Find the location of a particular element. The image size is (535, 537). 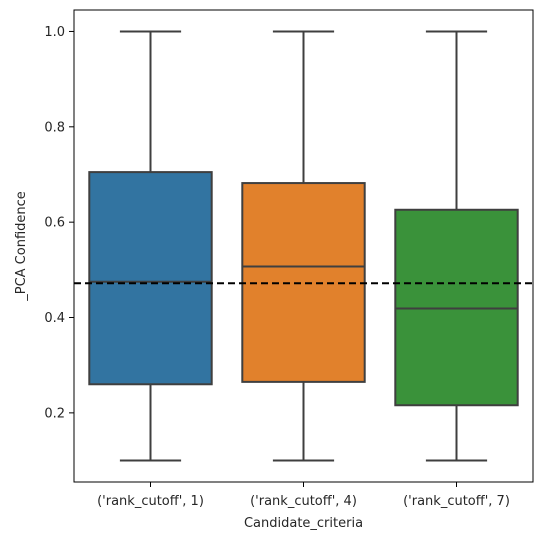

x-tick-label: ('rank_cutoff', 1) is located at coordinates (150, 501).